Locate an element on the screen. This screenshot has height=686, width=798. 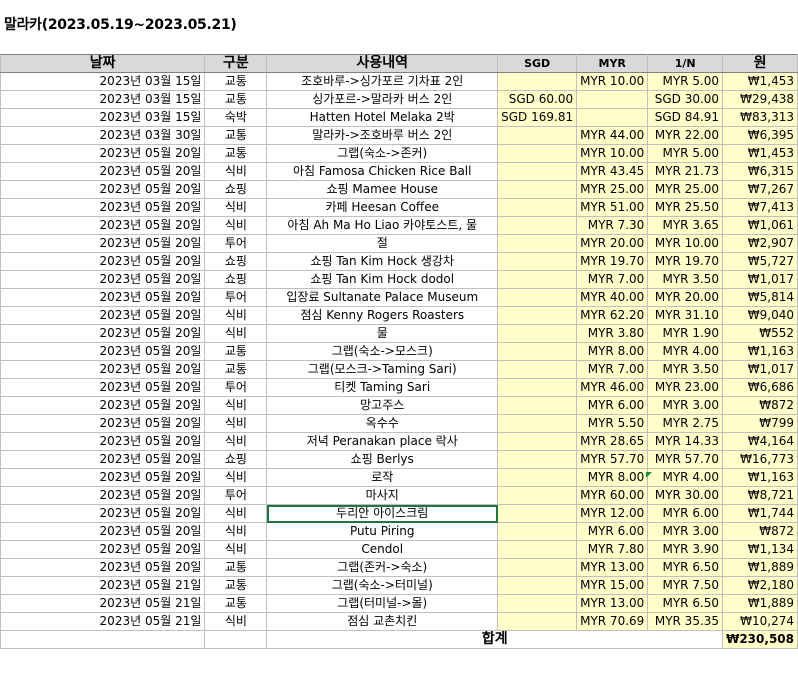
description-cell: Putu Piring is located at coordinates (382, 531).